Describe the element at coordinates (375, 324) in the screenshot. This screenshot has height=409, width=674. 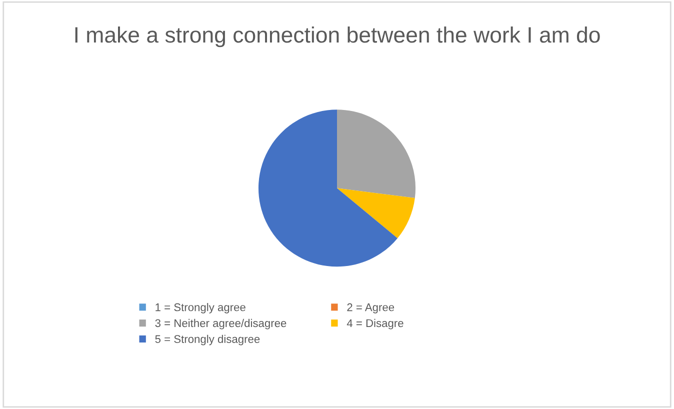
I see `legend-label: 4 = Disagre` at that location.